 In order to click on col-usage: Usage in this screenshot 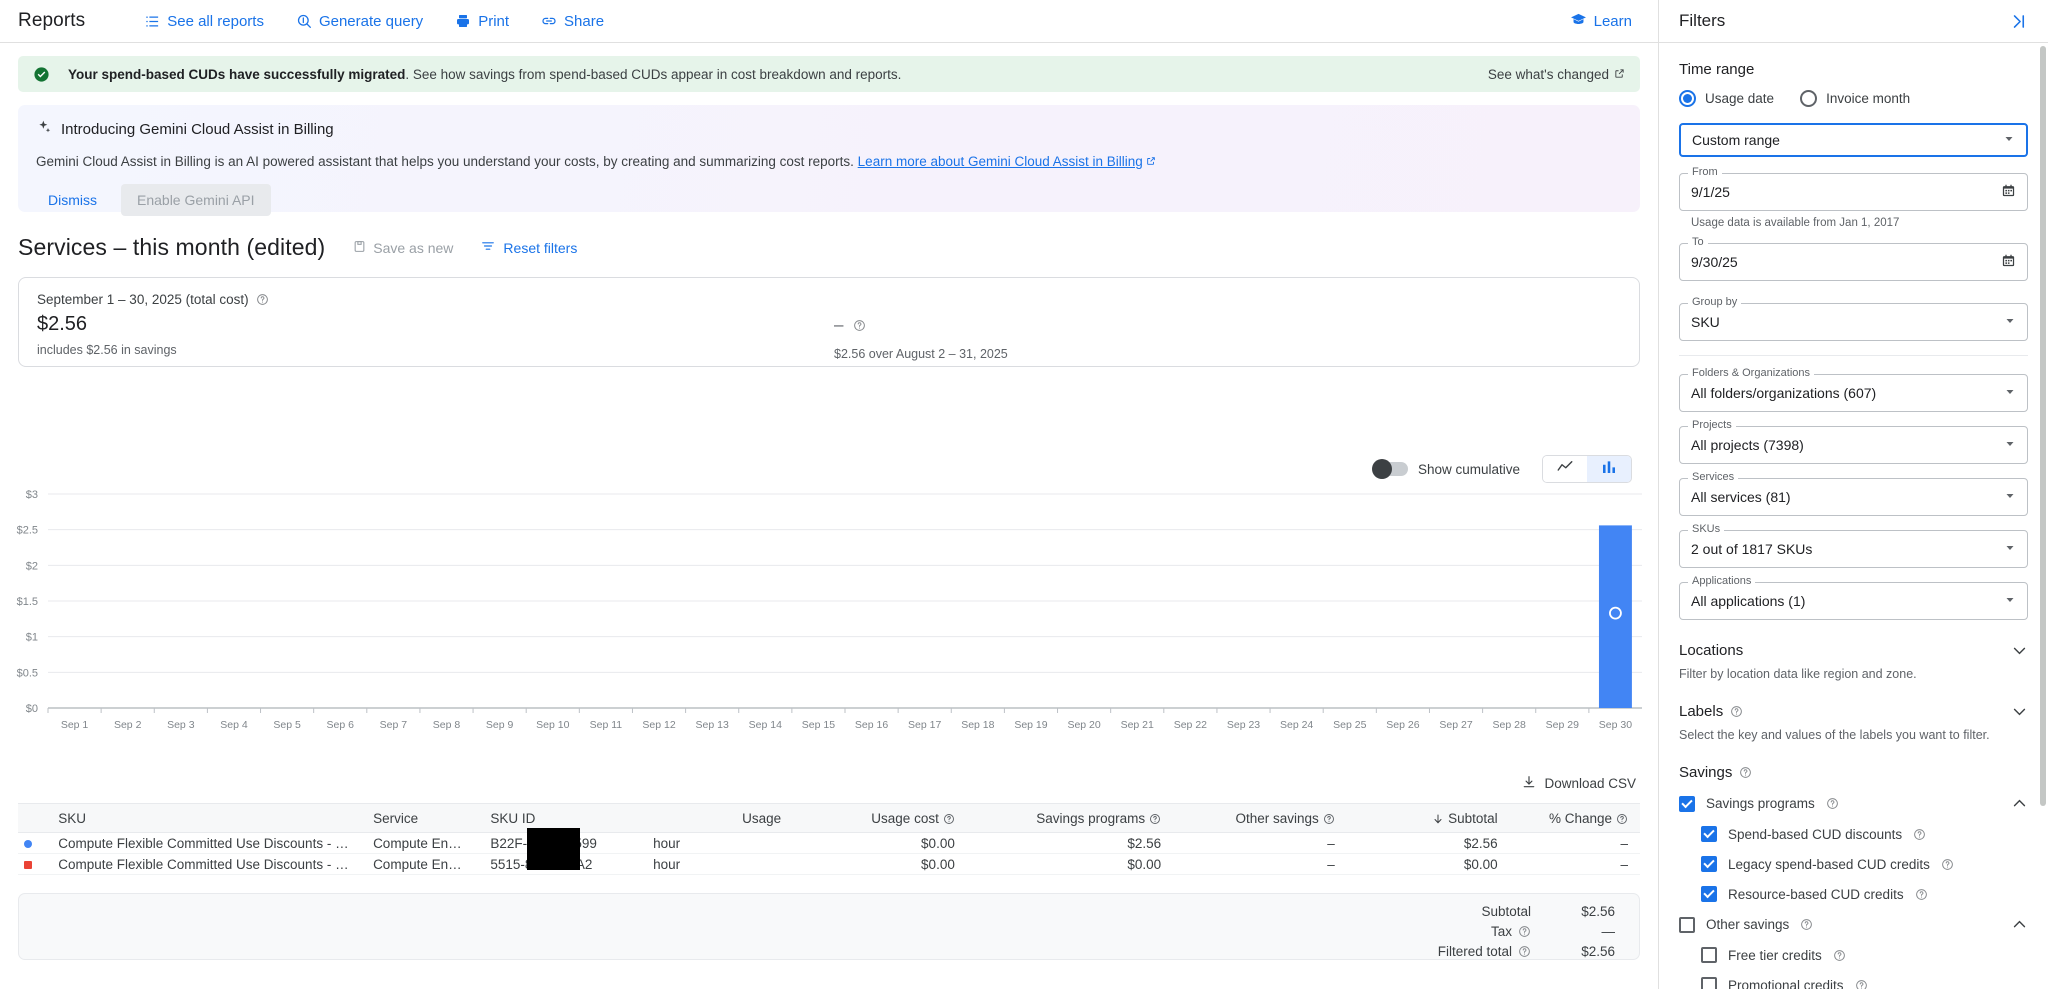, I will do `click(717, 818)`.